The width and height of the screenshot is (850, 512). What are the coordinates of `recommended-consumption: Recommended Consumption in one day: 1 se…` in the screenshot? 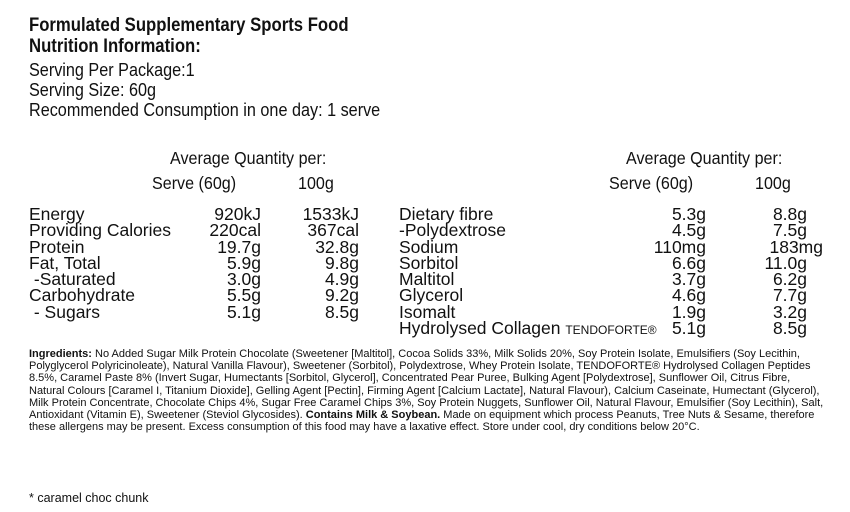 It's located at (205, 110).